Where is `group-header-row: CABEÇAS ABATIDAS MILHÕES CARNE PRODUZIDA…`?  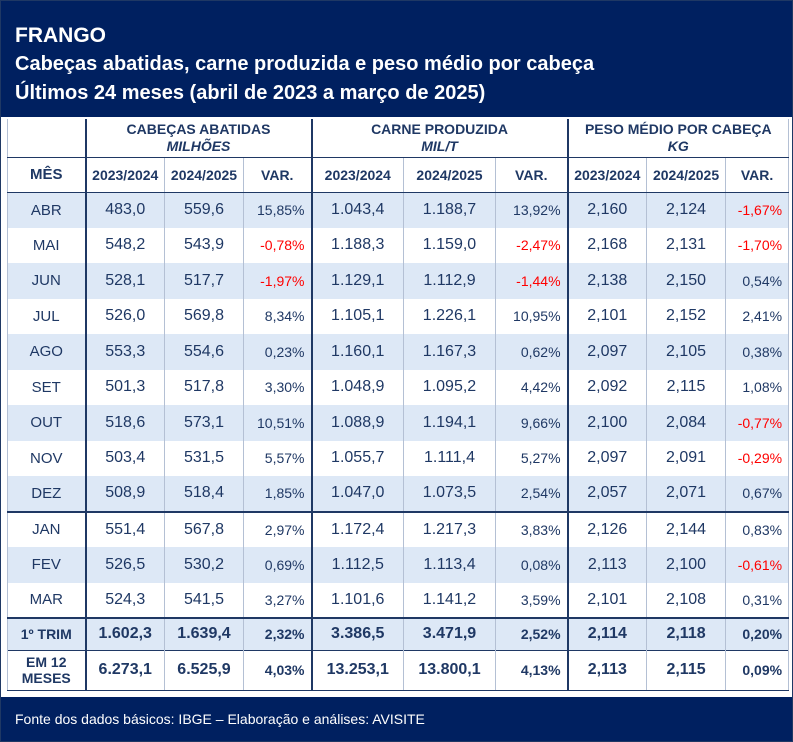 group-header-row: CABEÇAS ABATIDAS MILHÕES CARNE PRODUZIDA… is located at coordinates (398, 138).